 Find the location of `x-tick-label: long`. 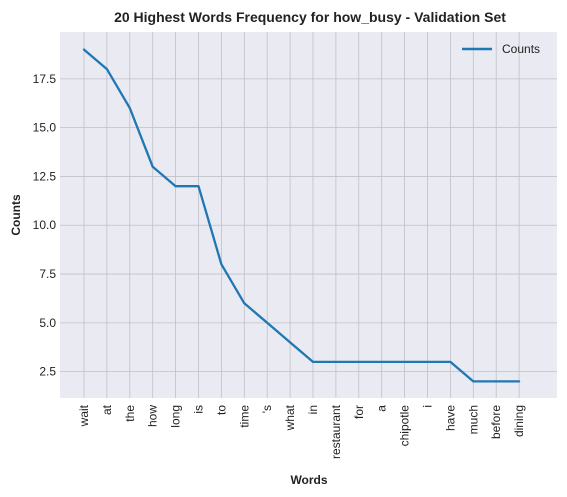

x-tick-label: long is located at coordinates (176, 416).